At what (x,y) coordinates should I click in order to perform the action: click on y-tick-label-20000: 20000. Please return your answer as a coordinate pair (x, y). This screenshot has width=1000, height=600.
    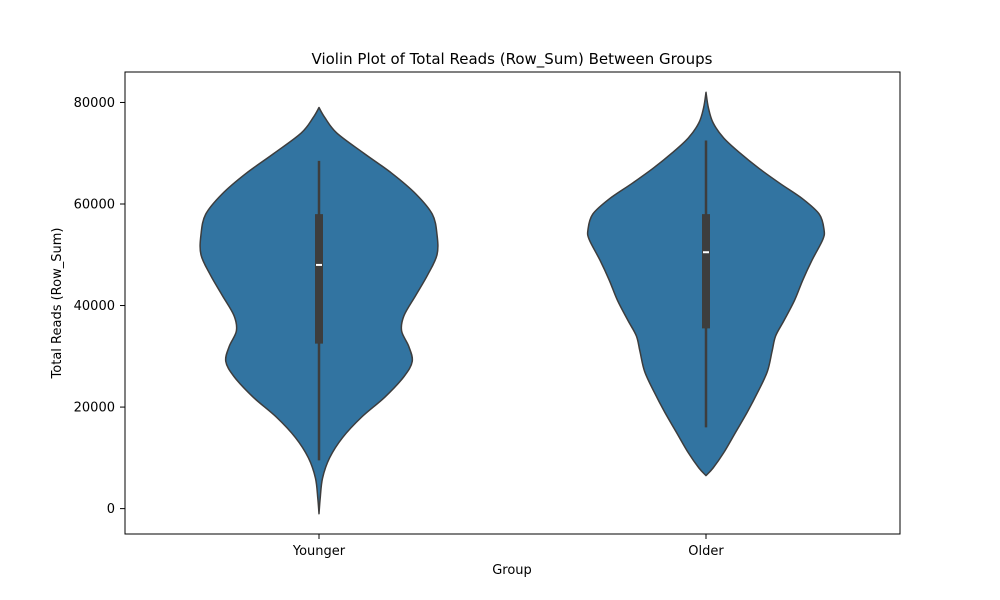
    Looking at the image, I should click on (94, 408).